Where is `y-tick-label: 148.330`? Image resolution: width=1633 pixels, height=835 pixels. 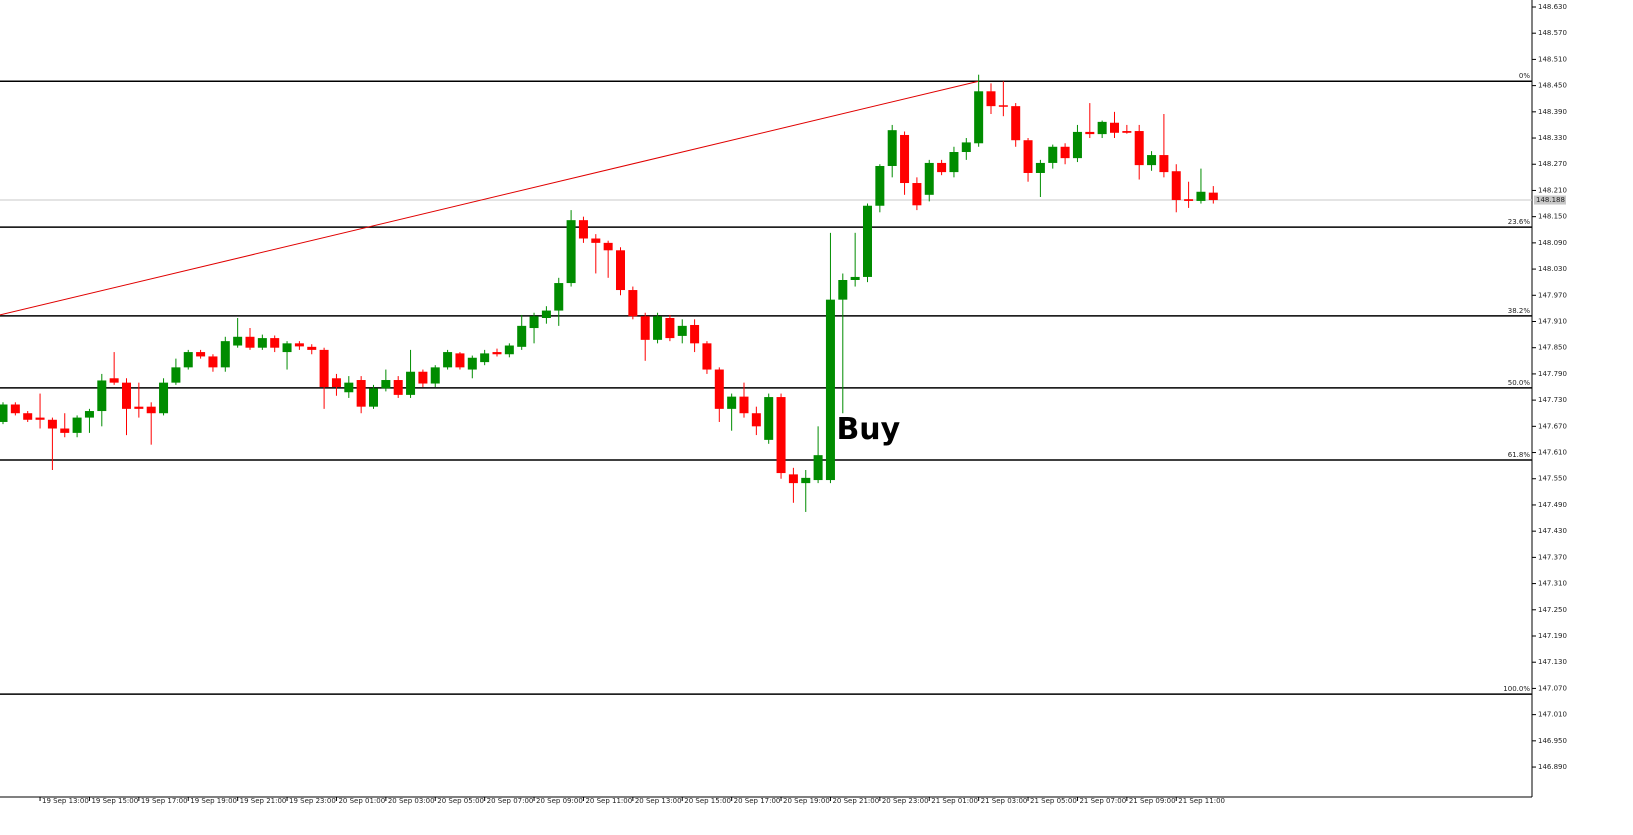
y-tick-label: 148.330 is located at coordinates (1552, 138).